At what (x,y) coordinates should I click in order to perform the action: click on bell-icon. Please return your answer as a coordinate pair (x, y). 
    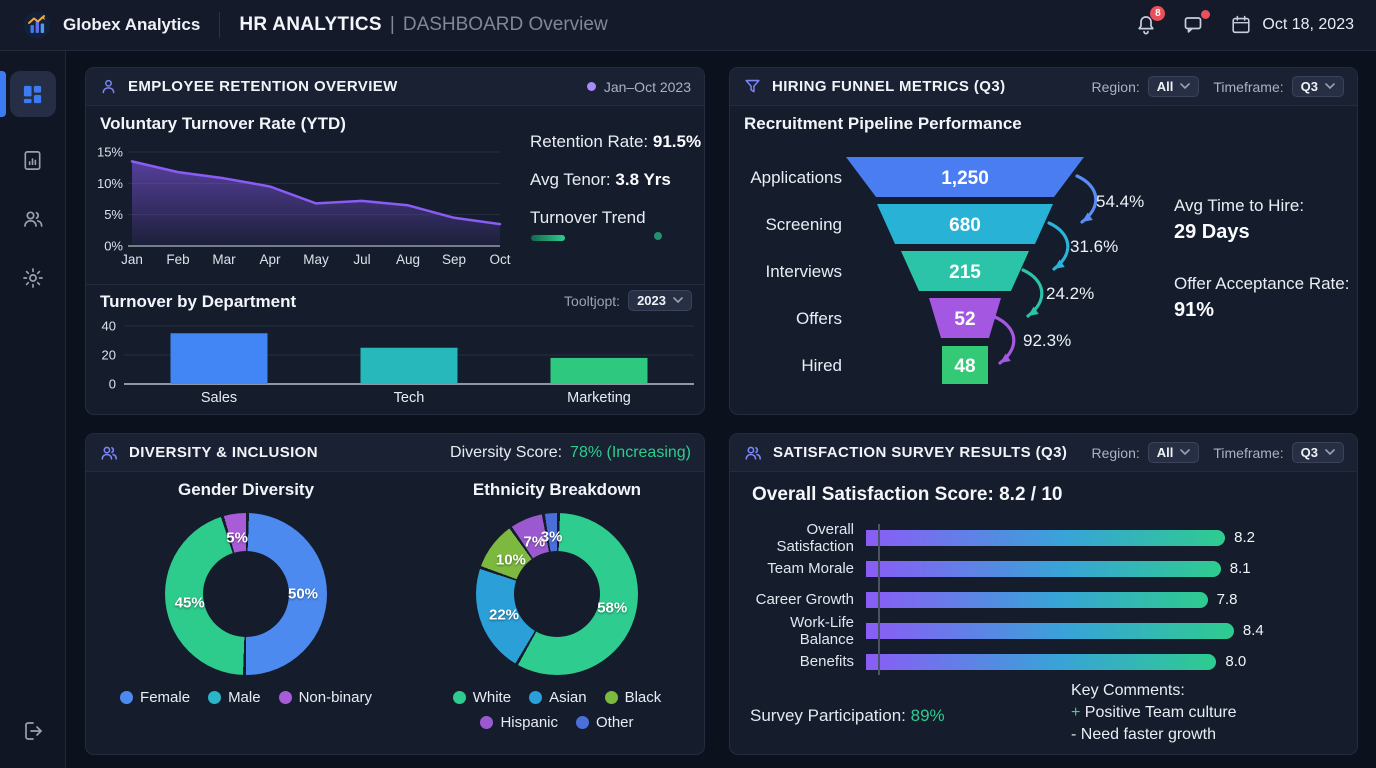
    Looking at the image, I should click on (1146, 25).